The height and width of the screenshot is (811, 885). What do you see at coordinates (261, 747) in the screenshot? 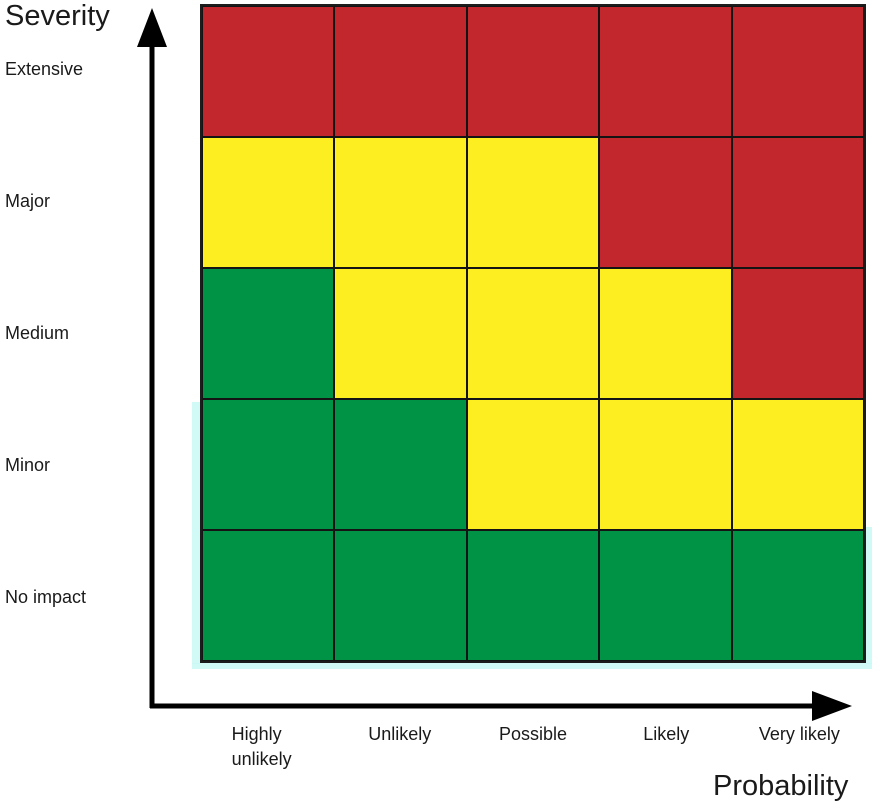
I see `x-tick-label: Highly unlikely` at bounding box center [261, 747].